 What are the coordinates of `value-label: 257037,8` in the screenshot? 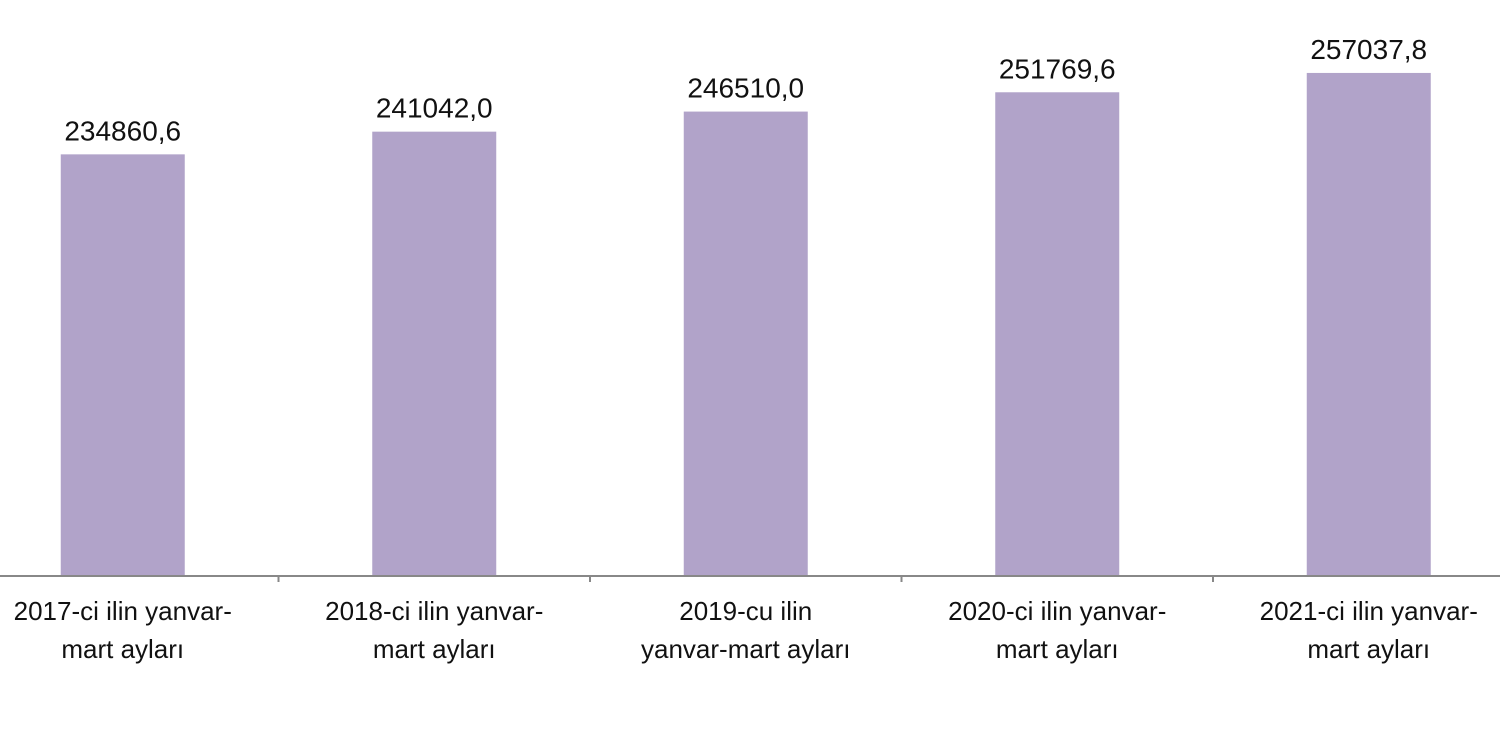 It's located at (1368, 49).